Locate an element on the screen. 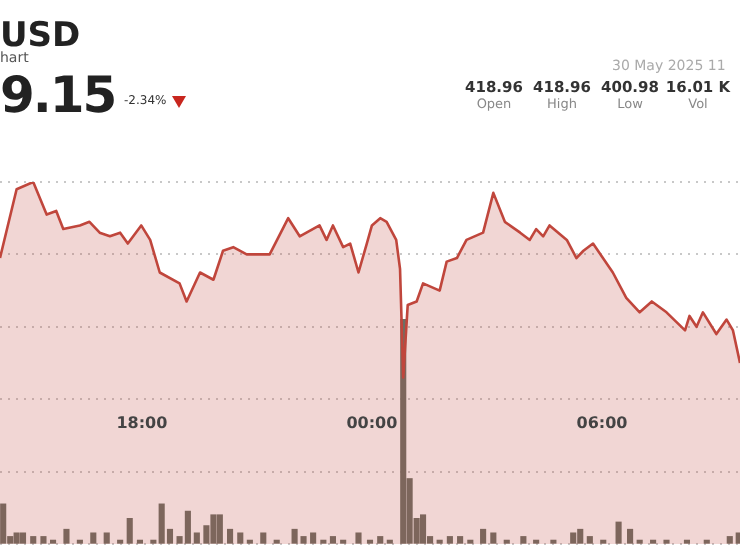 This screenshot has width=740, height=560. x-tick-label: 06:00 is located at coordinates (602, 423).